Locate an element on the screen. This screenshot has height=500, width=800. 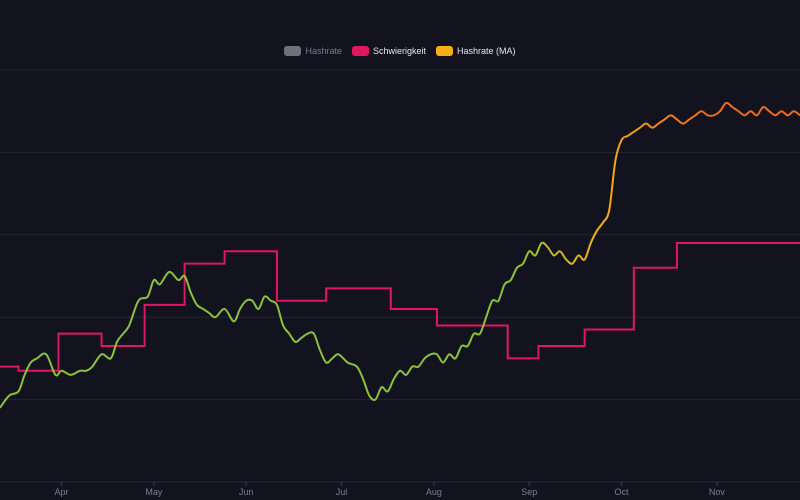
x-axis: Apr May Jun Jul Aug Sep Oct Nov is located at coordinates (390, 489).